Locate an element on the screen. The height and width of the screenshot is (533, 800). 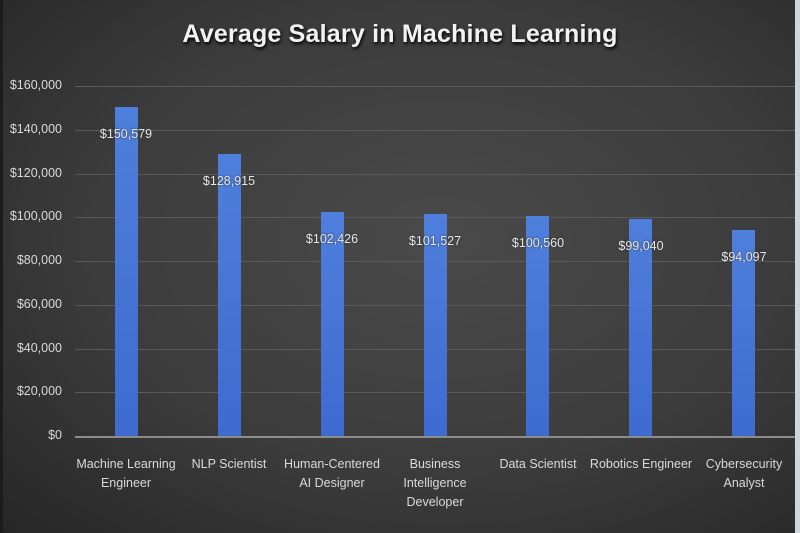
x-tick-label: Robotics Engineer is located at coordinates (641, 464).